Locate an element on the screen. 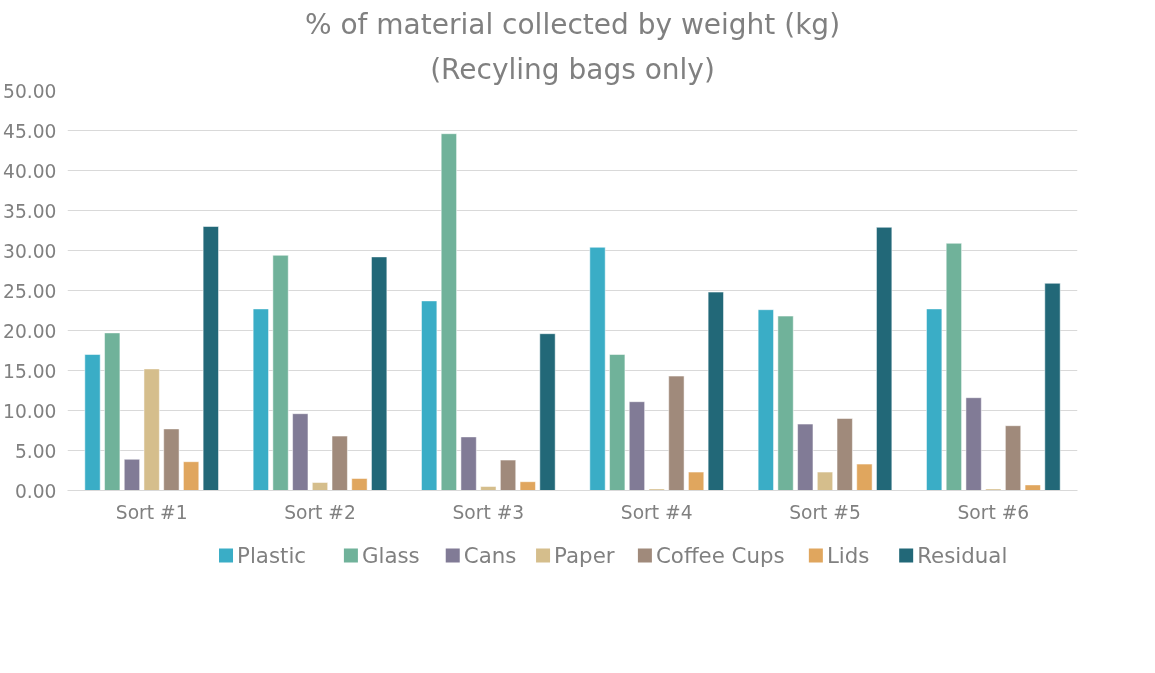 The image size is (1155, 673). x-tick-label: Sort #5 is located at coordinates (825, 512).